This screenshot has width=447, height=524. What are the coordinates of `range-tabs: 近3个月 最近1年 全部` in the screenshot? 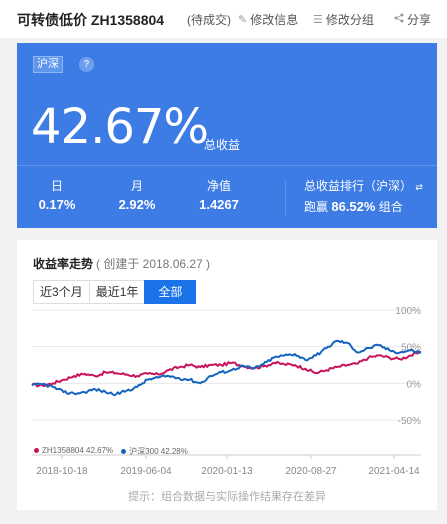 It's located at (115, 292).